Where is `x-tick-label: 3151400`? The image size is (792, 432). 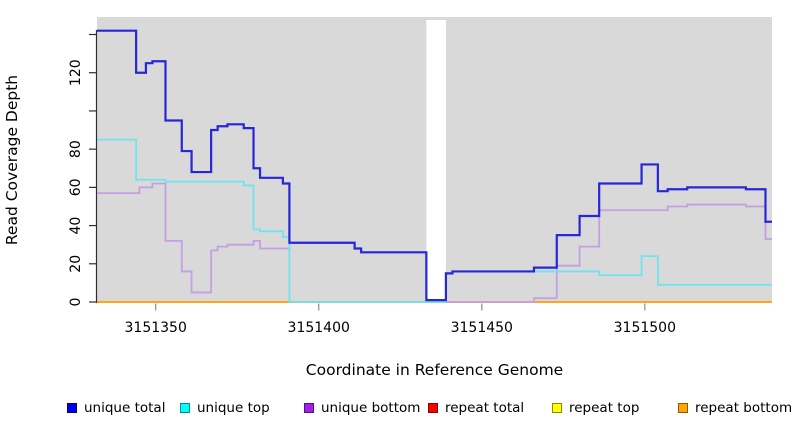 x-tick-label: 3151400 is located at coordinates (319, 328).